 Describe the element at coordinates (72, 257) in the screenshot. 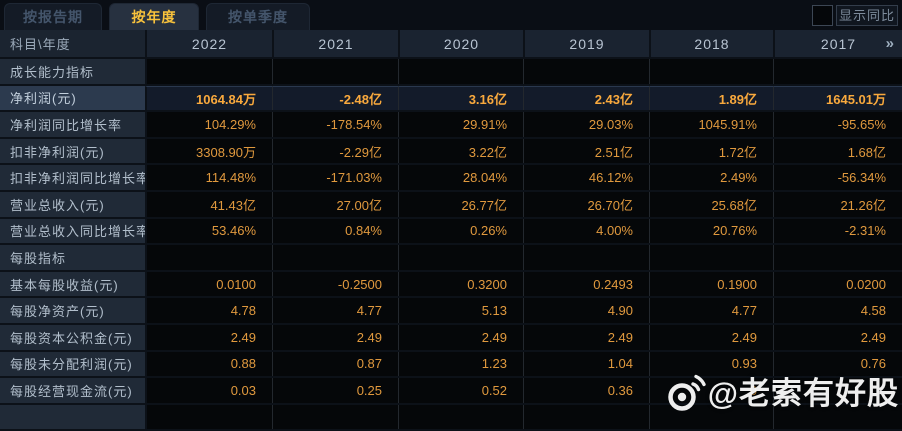

I see `row-label: 每股指标` at that location.